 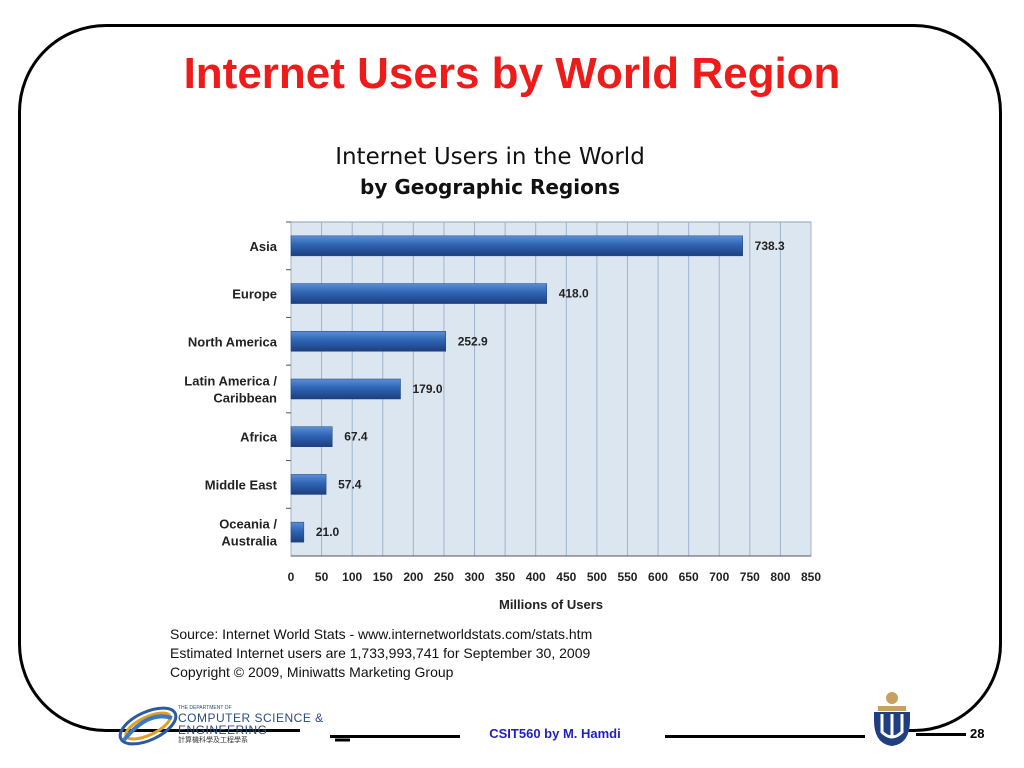 I want to click on x-tick-label: 850, so click(x=811, y=577).